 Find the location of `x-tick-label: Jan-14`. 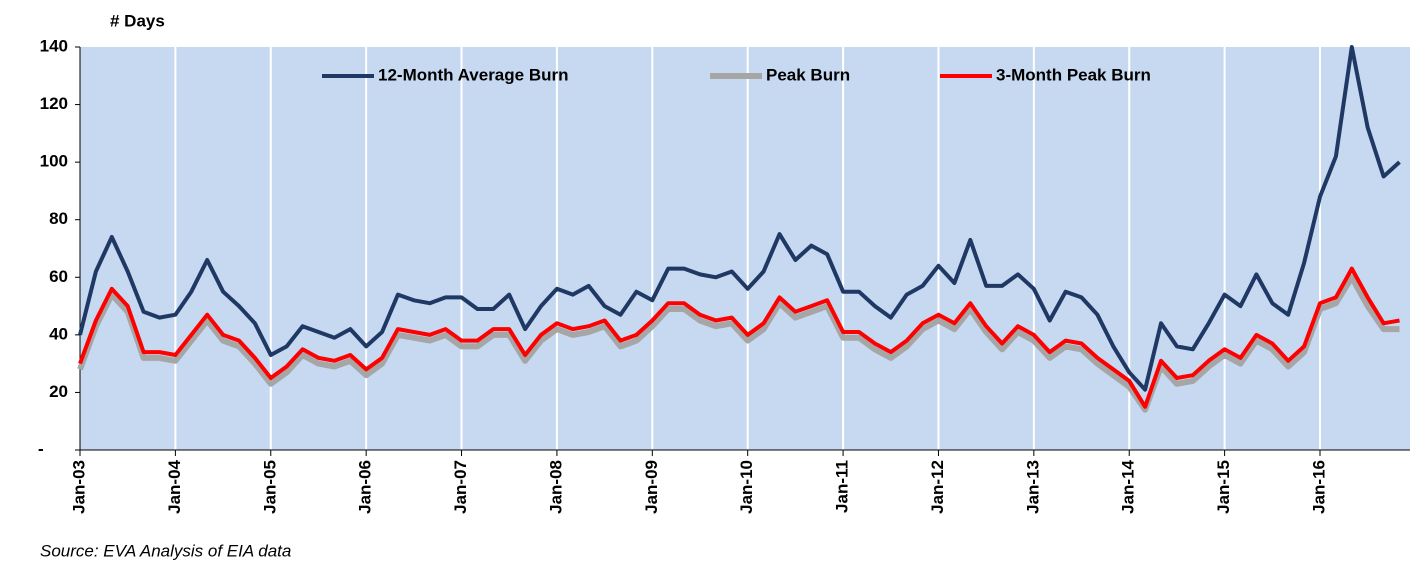

x-tick-label: Jan-14 is located at coordinates (1128, 486).